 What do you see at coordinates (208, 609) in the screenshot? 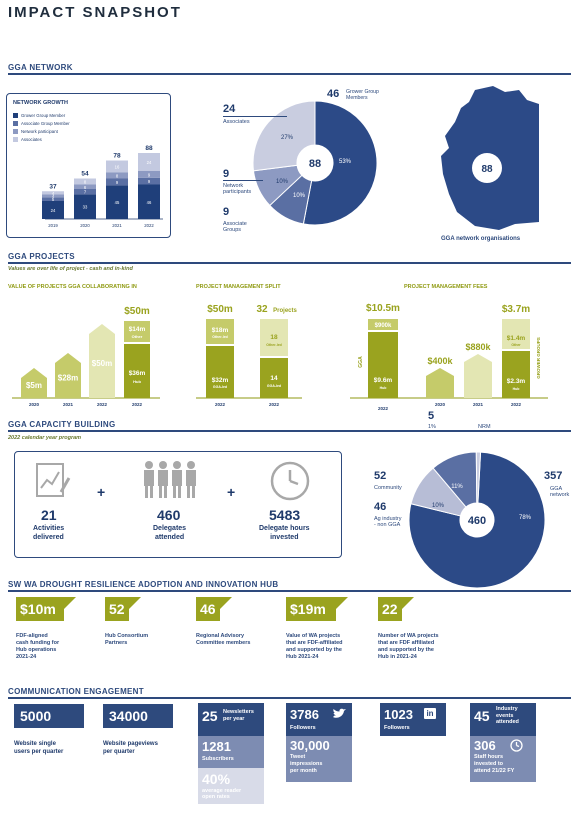
I see `hub-stat-tile: 46` at bounding box center [208, 609].